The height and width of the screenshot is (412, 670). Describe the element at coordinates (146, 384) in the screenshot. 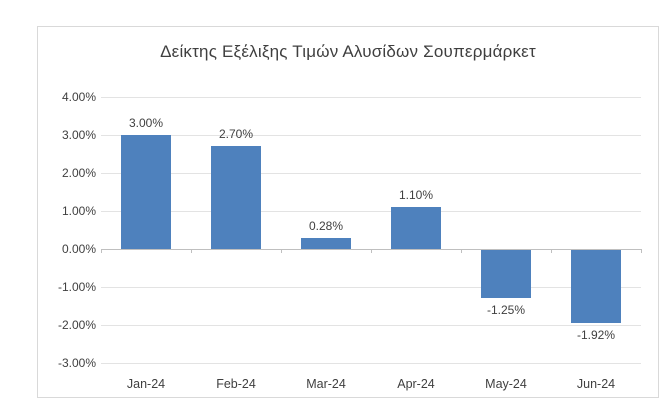

I see `x-tick-label: Jan-24` at that location.